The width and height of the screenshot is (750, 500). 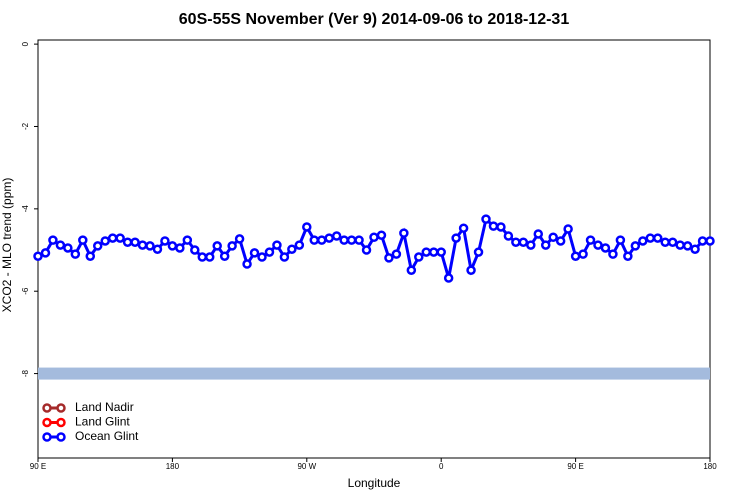 I want to click on legend-label: Ocean Glint, so click(x=107, y=436).